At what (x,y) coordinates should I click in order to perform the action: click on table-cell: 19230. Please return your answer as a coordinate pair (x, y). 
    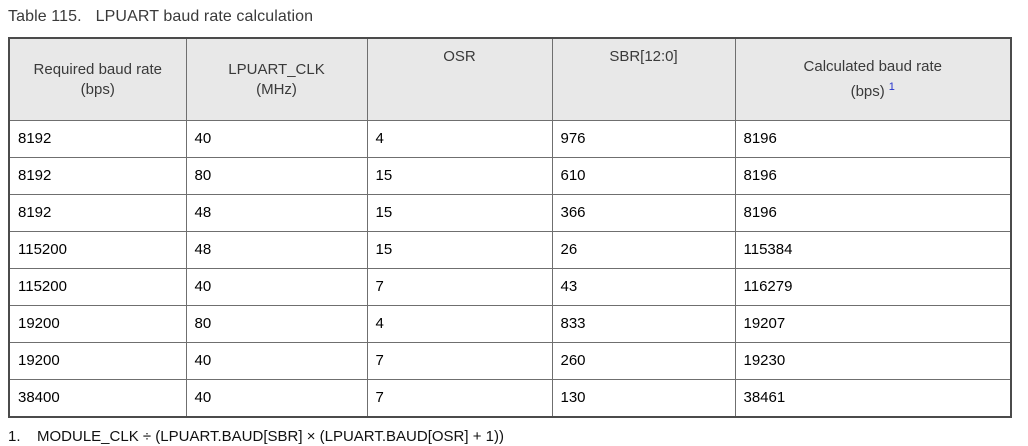
    Looking at the image, I should click on (873, 361).